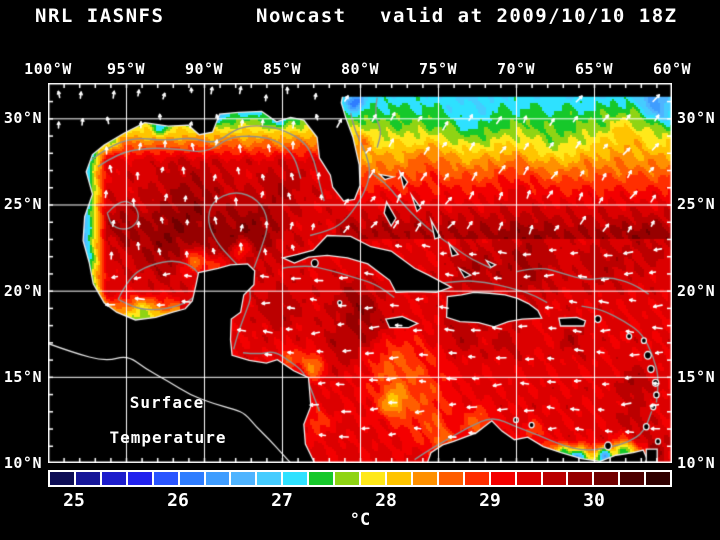  I want to click on sst-colorbar, so click(360, 478).